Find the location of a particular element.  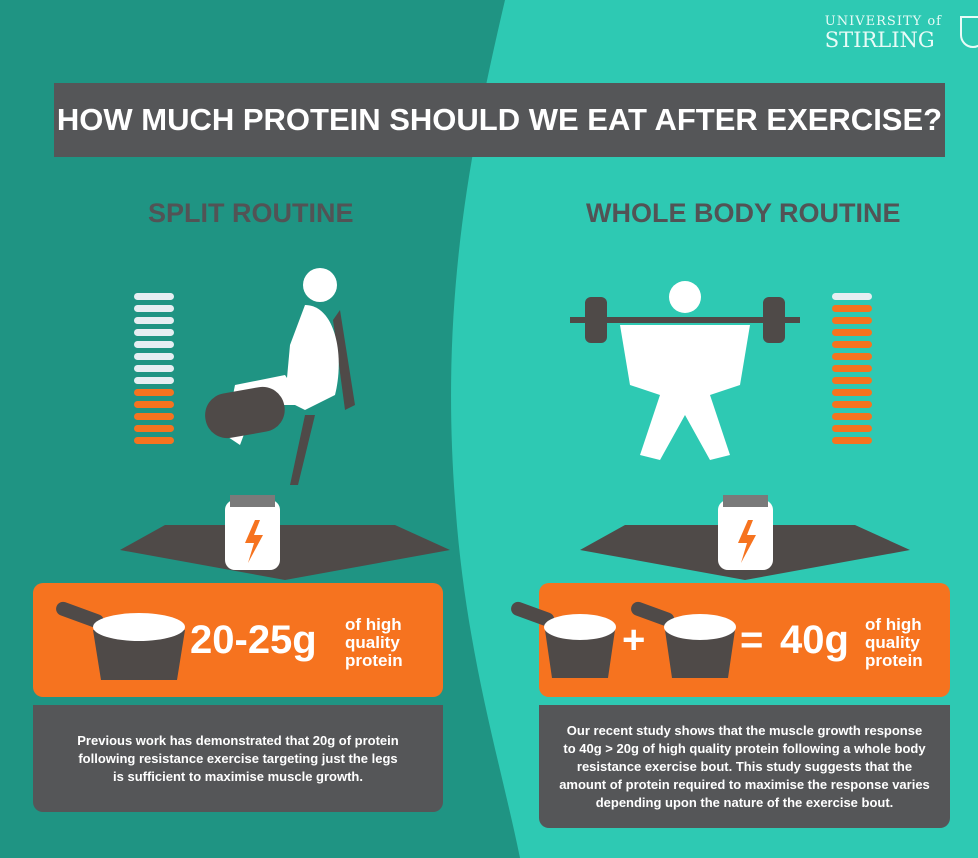

logo-line2: STIRLING is located at coordinates (879, 40).